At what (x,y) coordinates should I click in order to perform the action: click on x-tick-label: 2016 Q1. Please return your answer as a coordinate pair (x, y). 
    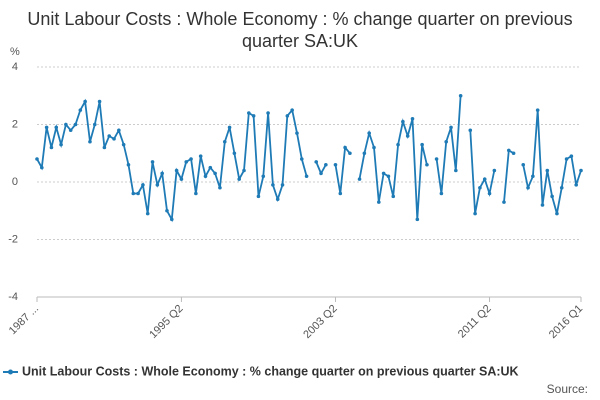
    Looking at the image, I should click on (566, 322).